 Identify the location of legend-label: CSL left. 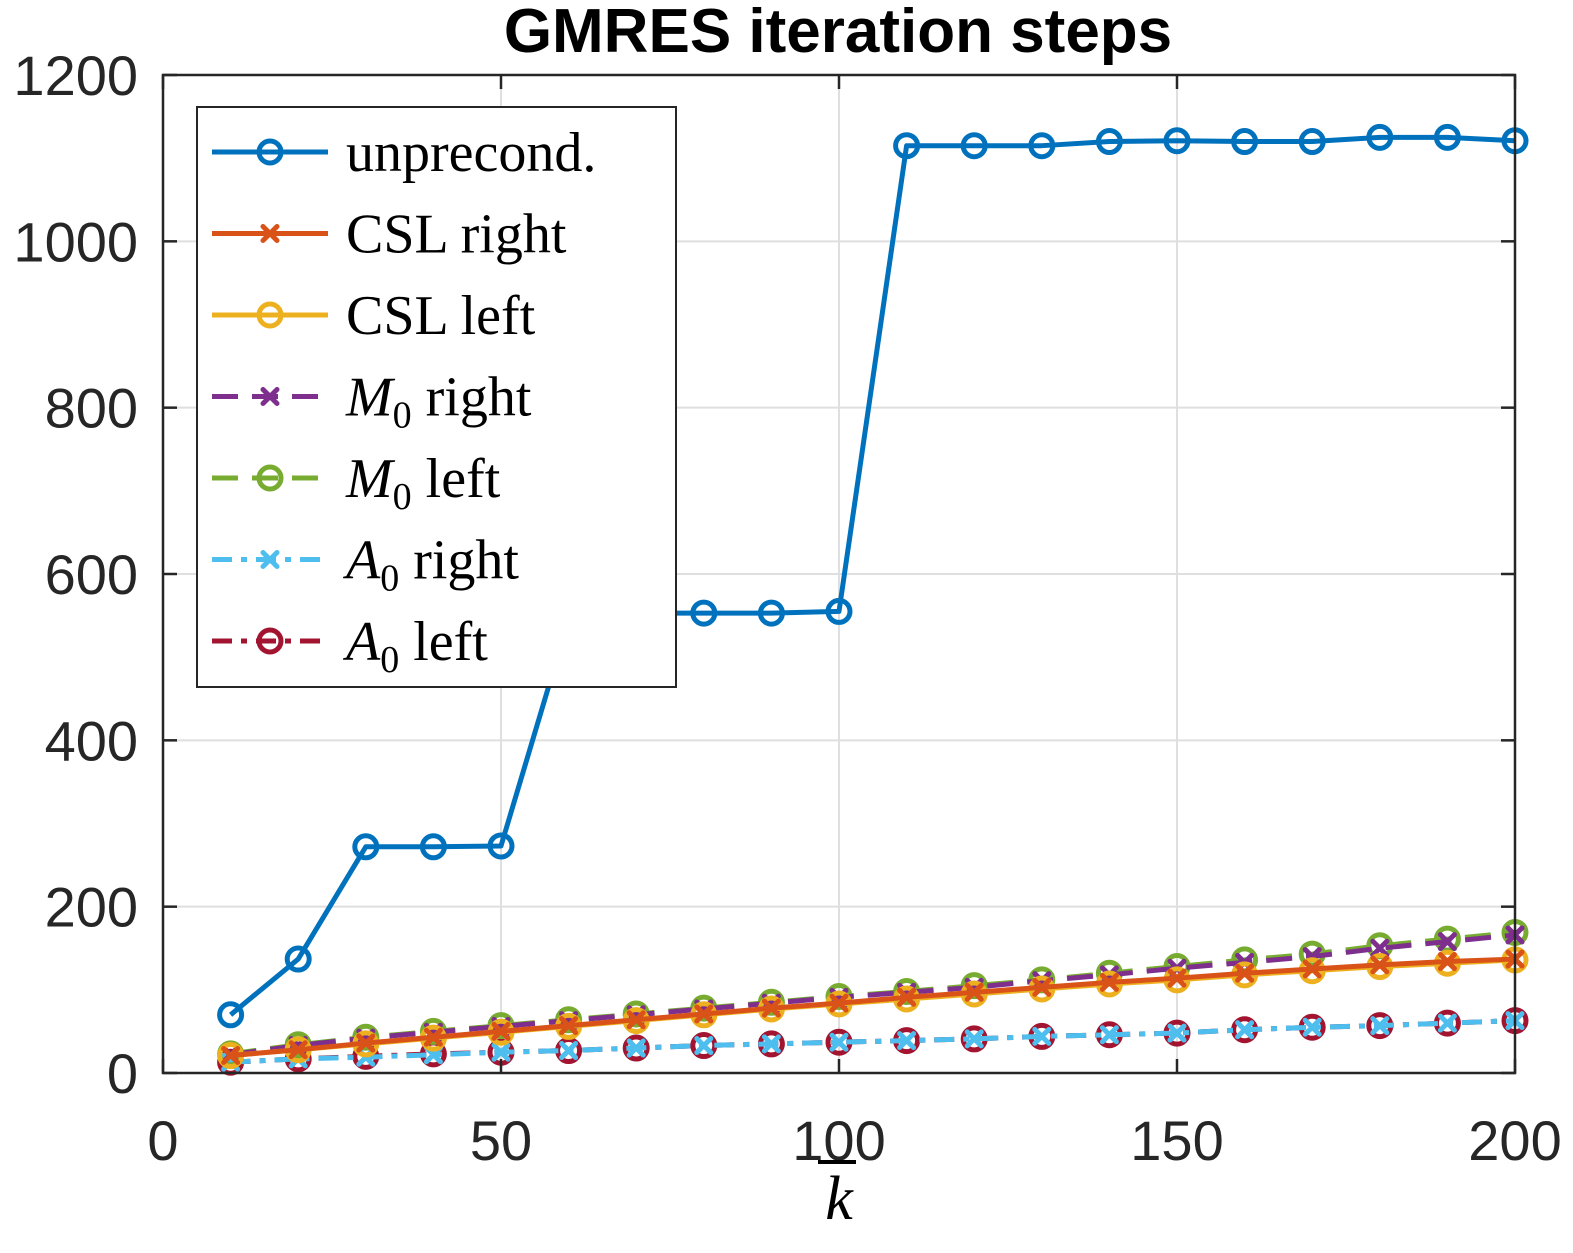
(441, 316).